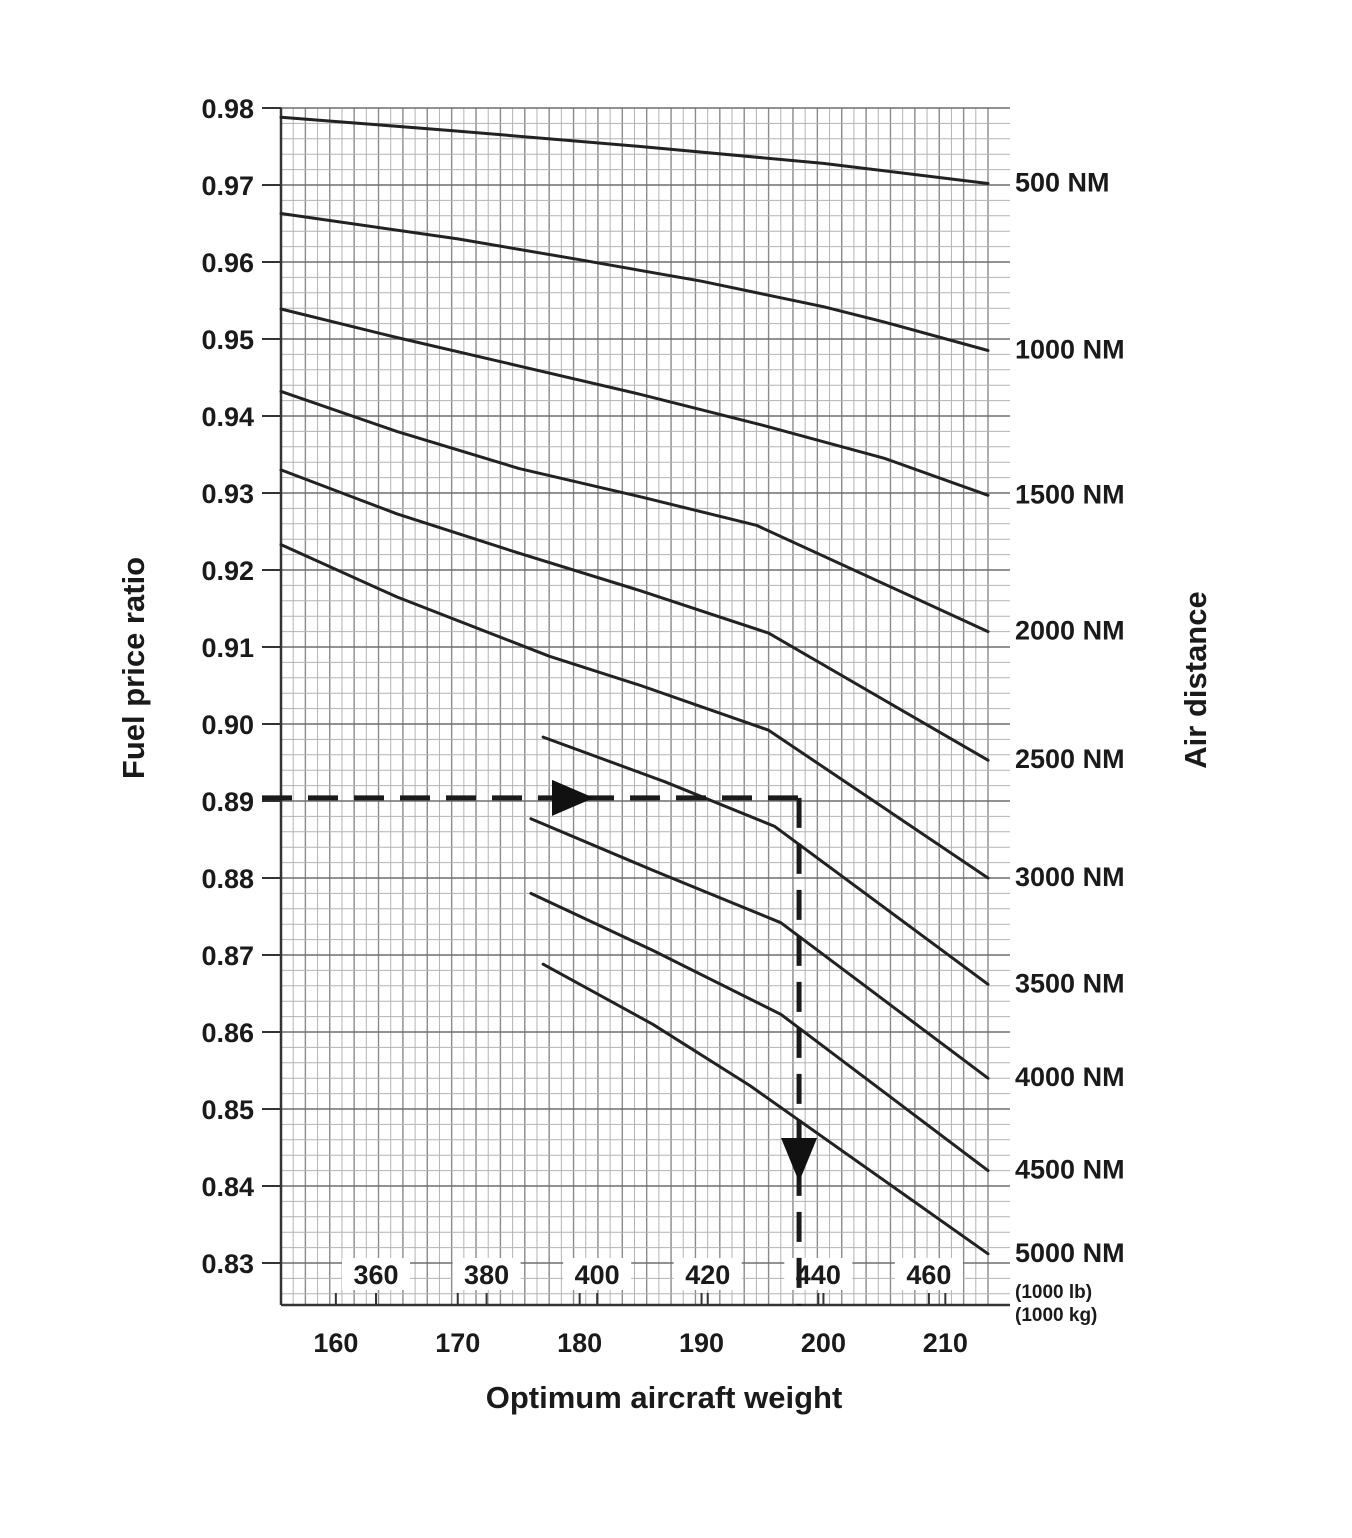 This screenshot has height=1538, width=1352. What do you see at coordinates (227, 725) in the screenshot?
I see `y-tick-label: 0.90` at bounding box center [227, 725].